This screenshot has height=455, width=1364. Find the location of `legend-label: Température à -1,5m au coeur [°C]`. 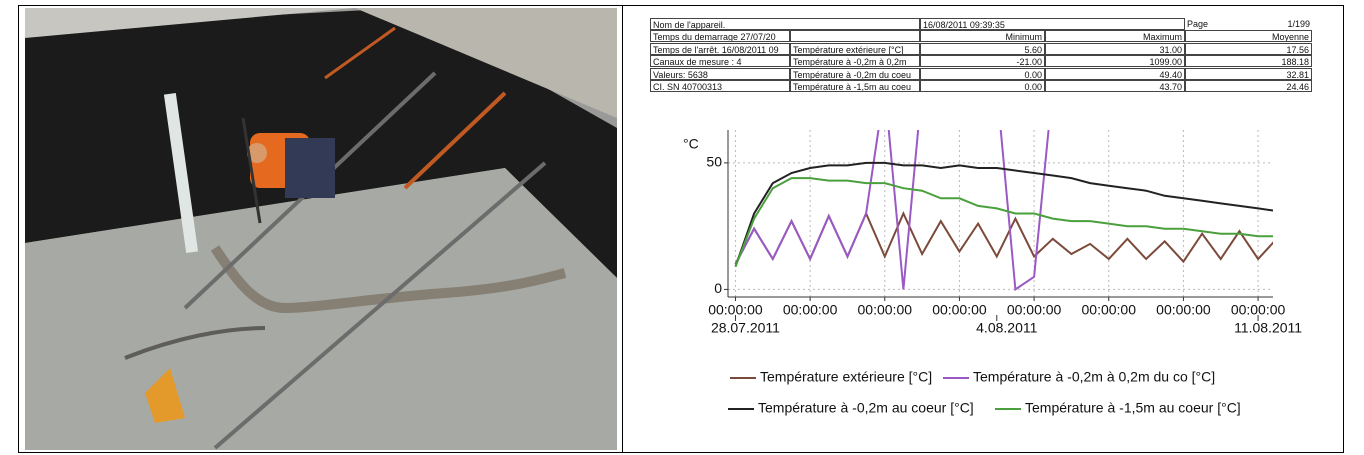

legend-label: Température à -1,5m au coeur [°C] is located at coordinates (1133, 408).